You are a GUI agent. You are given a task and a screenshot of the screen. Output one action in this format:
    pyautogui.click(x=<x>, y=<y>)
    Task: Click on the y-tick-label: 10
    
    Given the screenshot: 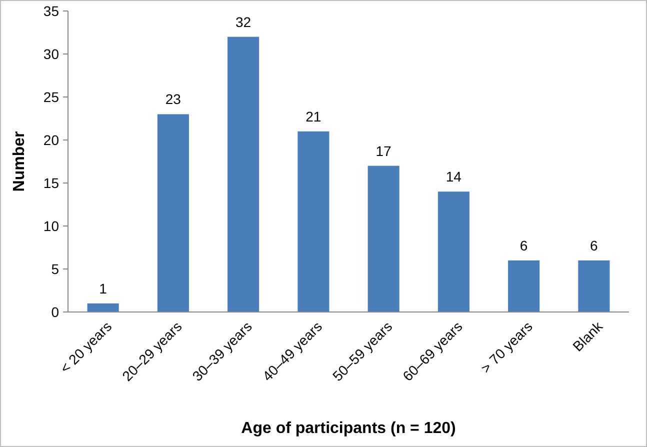 What is the action you would take?
    pyautogui.click(x=51, y=226)
    